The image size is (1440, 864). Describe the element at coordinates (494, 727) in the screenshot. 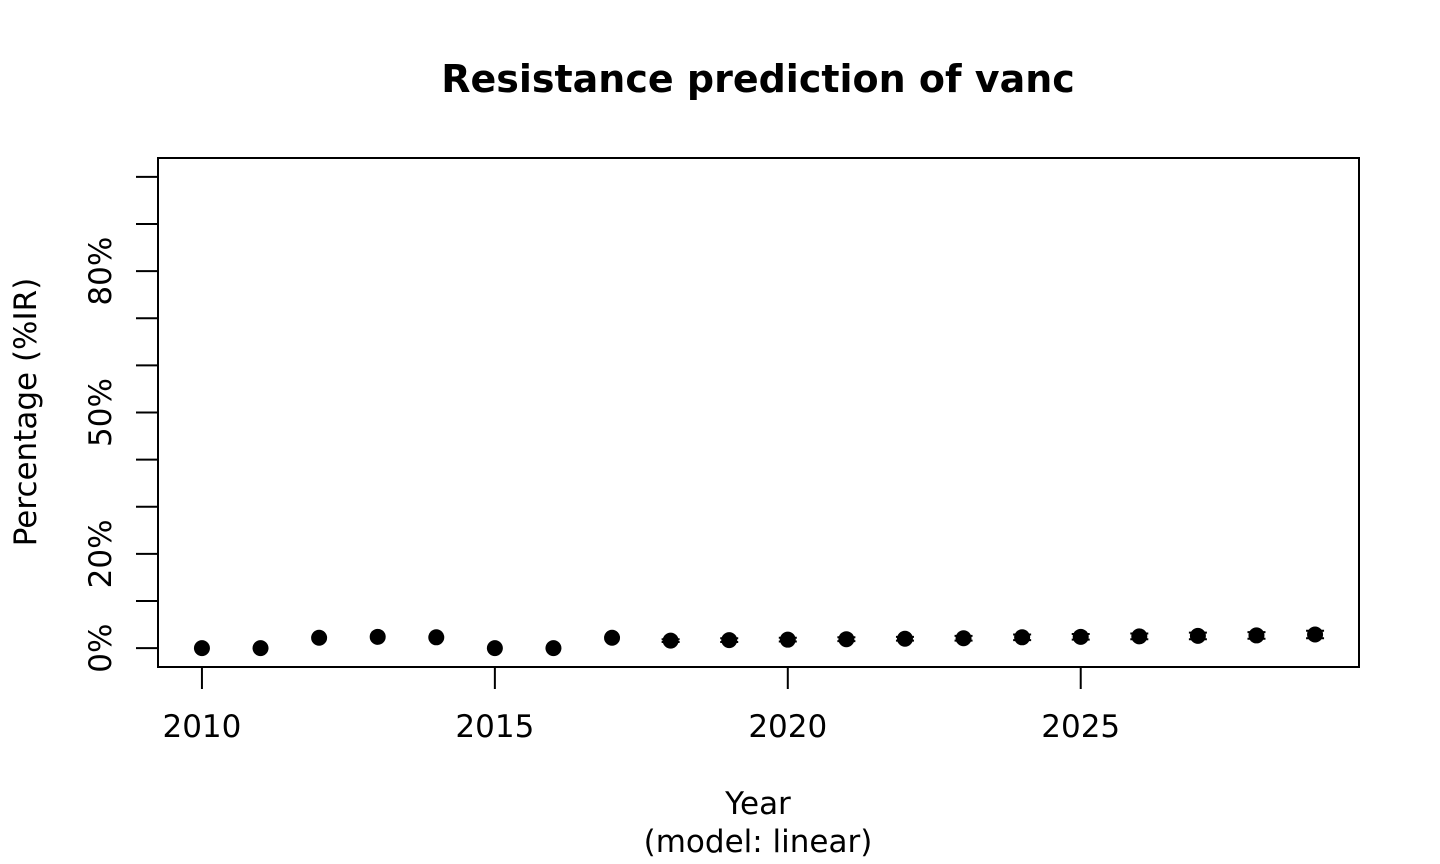

I see `x-tick-label: 2015` at that location.